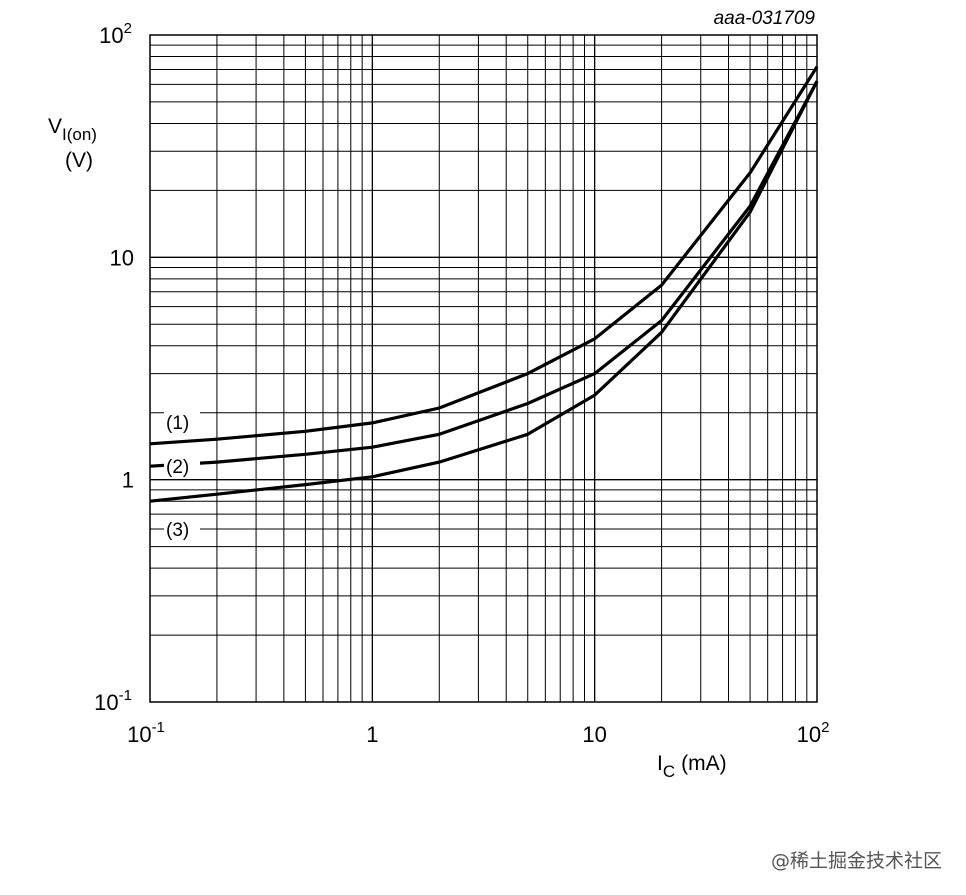 The width and height of the screenshot is (966, 895). What do you see at coordinates (765, 18) in the screenshot?
I see `chart-code: aaa-031709` at bounding box center [765, 18].